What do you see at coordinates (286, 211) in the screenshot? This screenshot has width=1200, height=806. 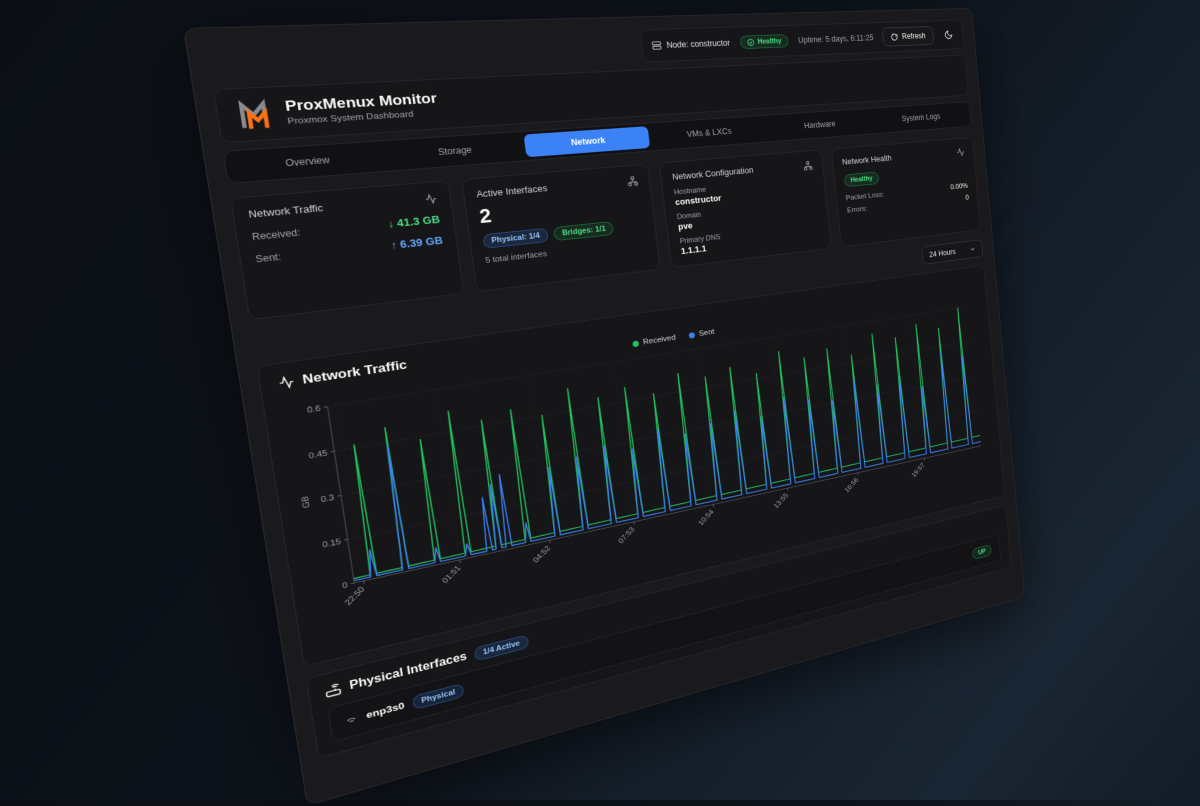 I see `card-title: Network Traffic` at bounding box center [286, 211].